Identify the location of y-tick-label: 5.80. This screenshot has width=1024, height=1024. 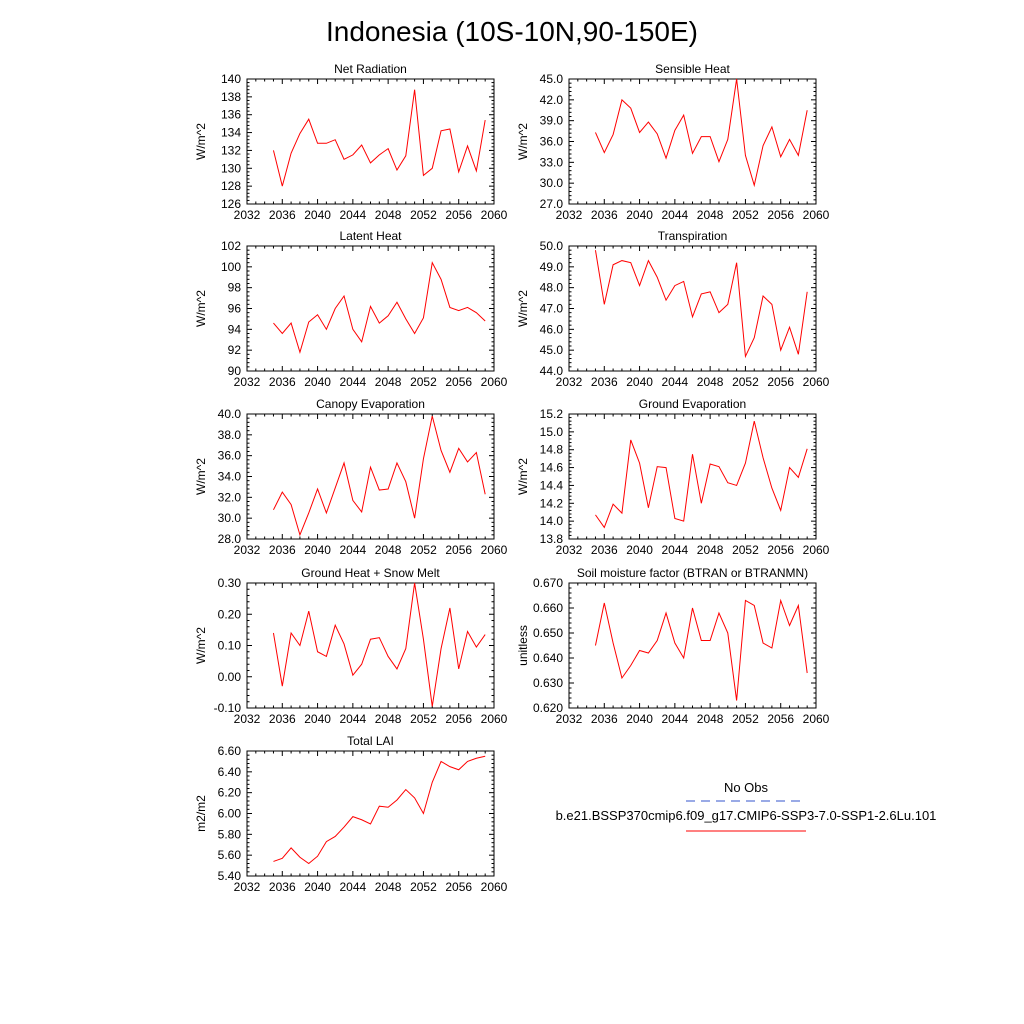
(230, 834).